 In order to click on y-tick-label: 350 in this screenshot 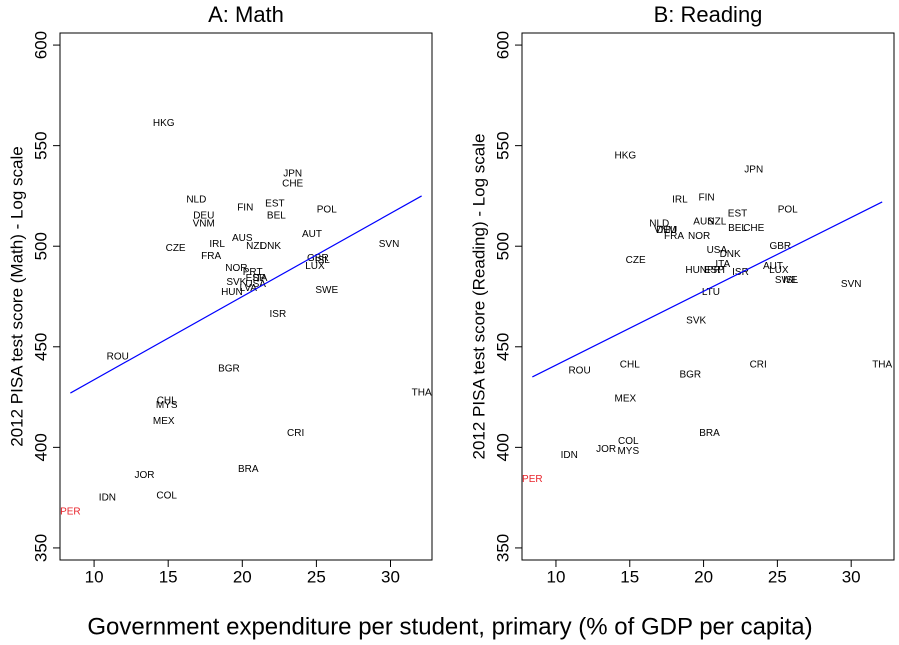, I will do `click(40, 548)`.